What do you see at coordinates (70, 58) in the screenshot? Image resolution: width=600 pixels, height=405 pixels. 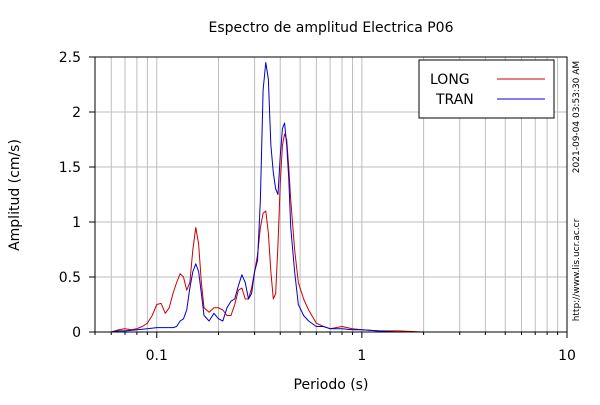 I see `y-tick-label: 2.5` at bounding box center [70, 58].